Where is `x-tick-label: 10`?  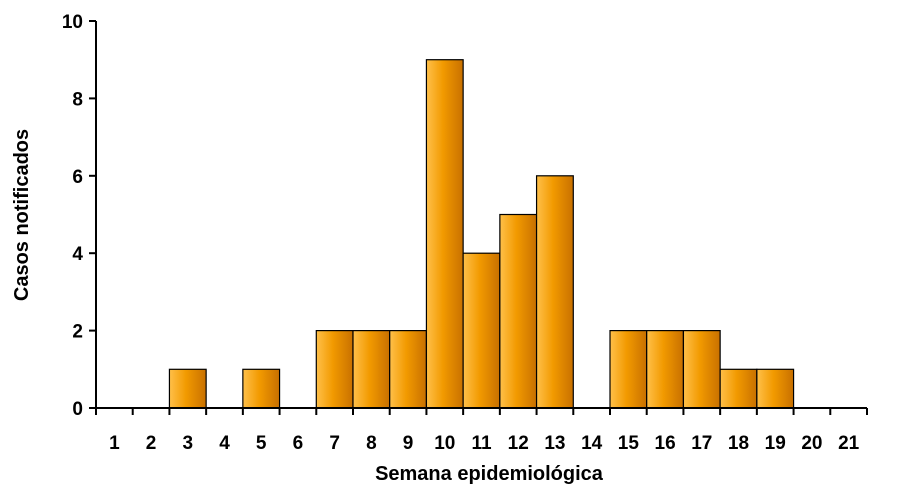
x-tick-label: 10 is located at coordinates (444, 443).